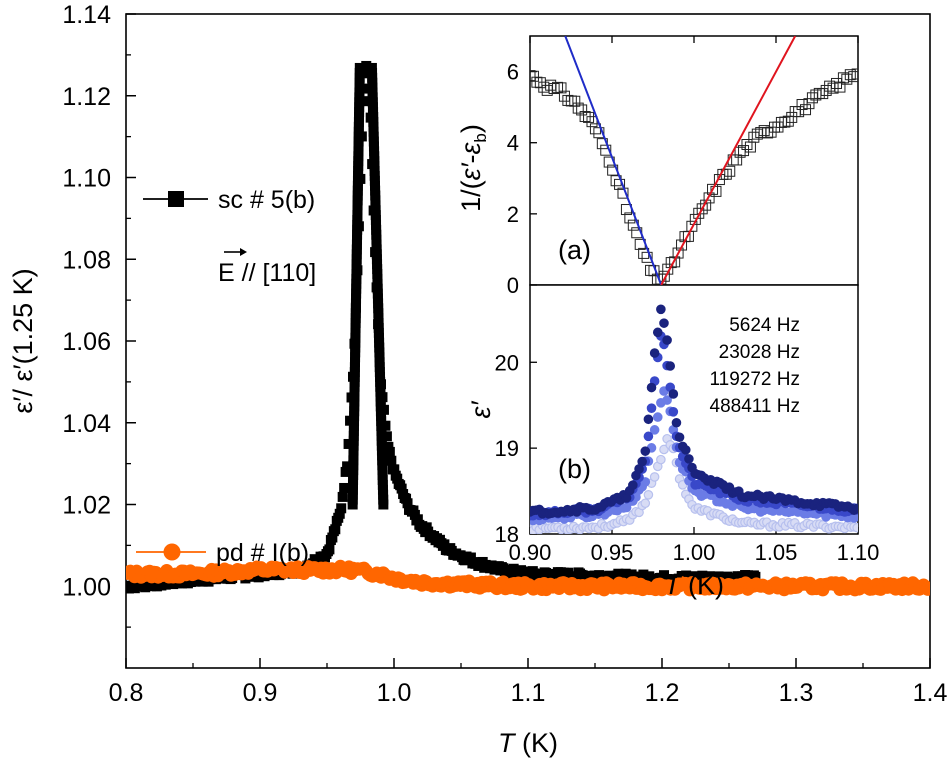 The height and width of the screenshot is (770, 950). I want to click on main-x-tick-label: 1.4, so click(930, 693).